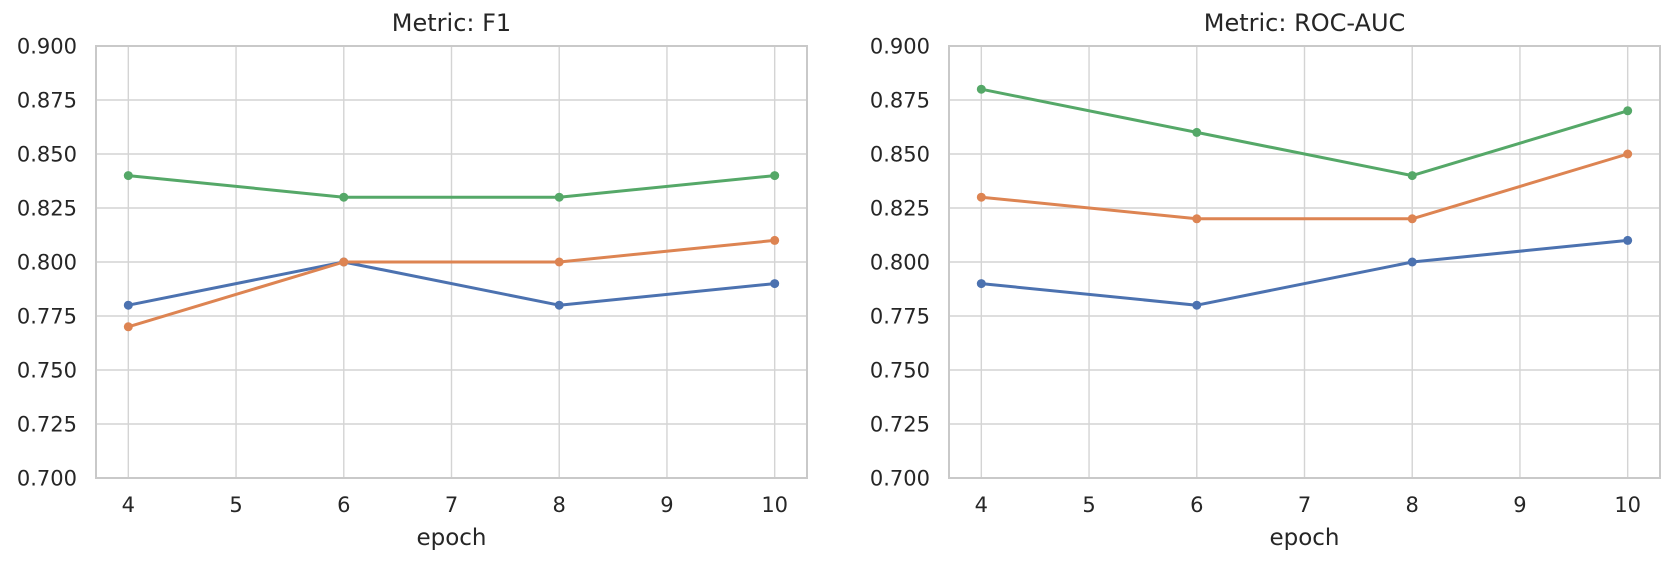  Describe the element at coordinates (1305, 23) in the screenshot. I see `chart-title-roc-auc: Metric: ROC-AUC` at that location.